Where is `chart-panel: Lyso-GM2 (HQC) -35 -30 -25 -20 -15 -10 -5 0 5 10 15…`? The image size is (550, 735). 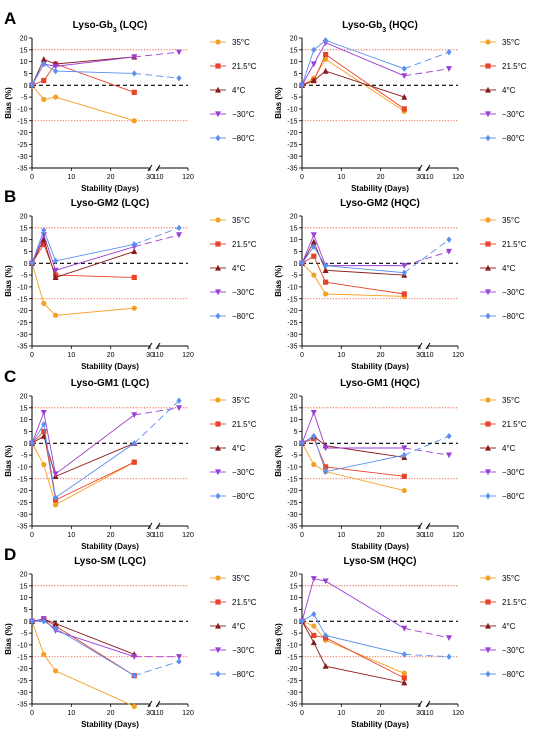
chart-panel: Lyso-GM2 (HQC) -35 -30 -25 -20 -15 -10 -5 0 5 10 15… is located at coordinates (400, 284).